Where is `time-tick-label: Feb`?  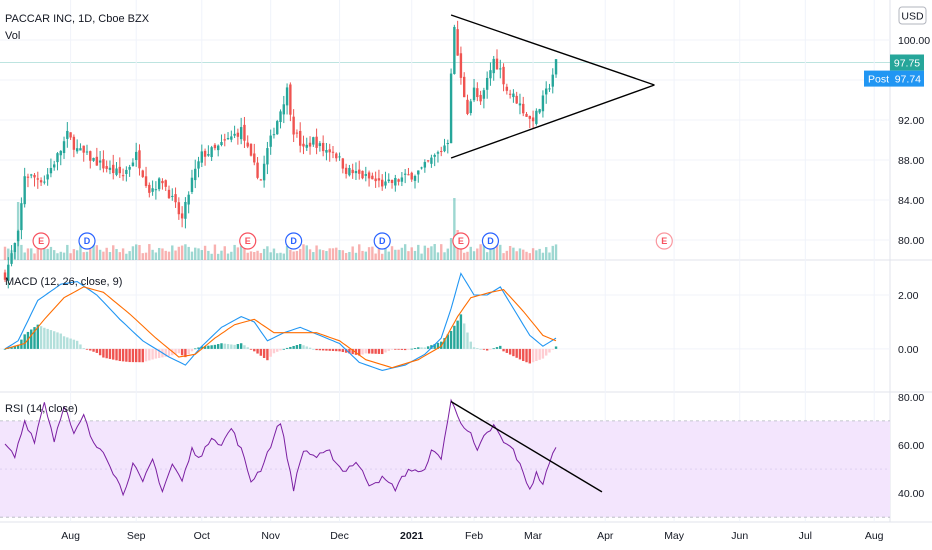 time-tick-label: Feb is located at coordinates (474, 536).